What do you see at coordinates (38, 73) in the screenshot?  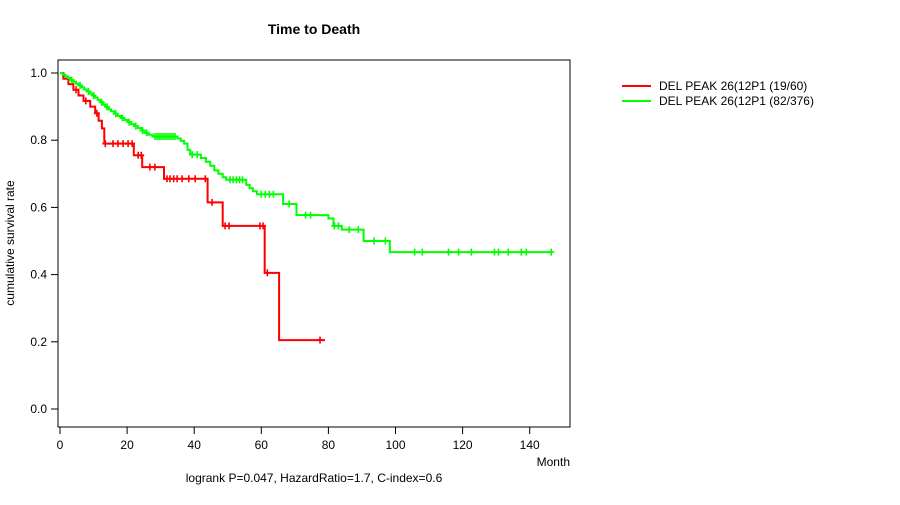 I see `y-tick-label: 1.0` at bounding box center [38, 73].